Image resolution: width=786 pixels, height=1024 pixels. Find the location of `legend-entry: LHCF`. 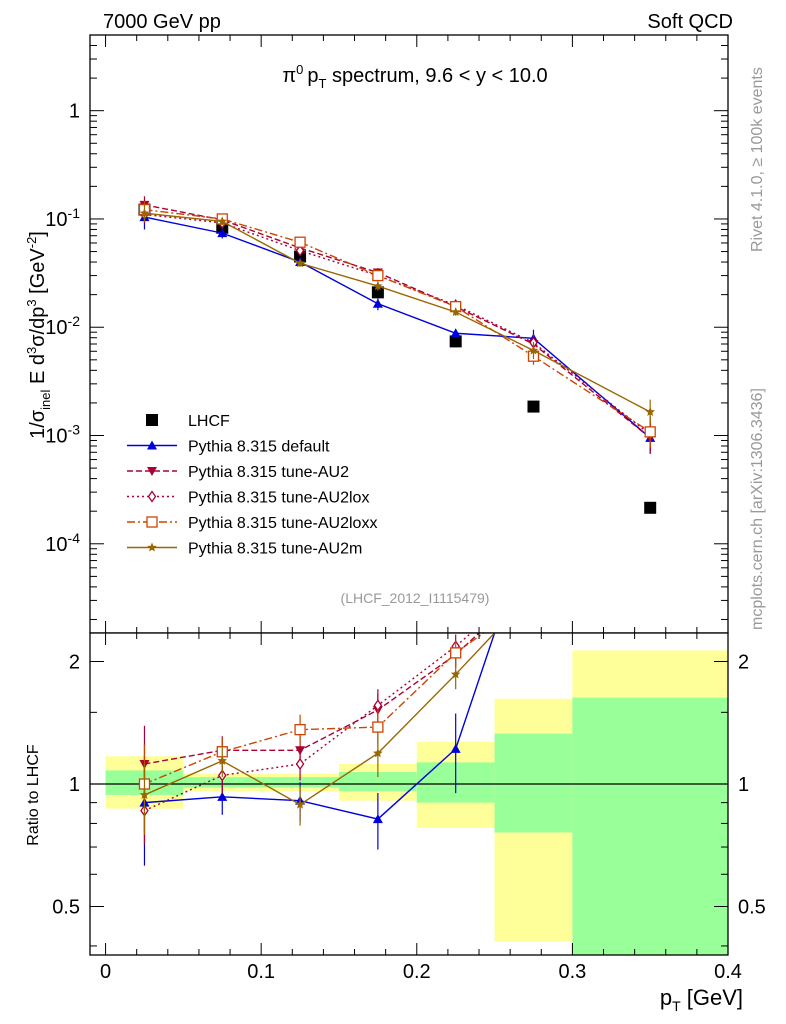

legend-entry: LHCF is located at coordinates (188, 421).